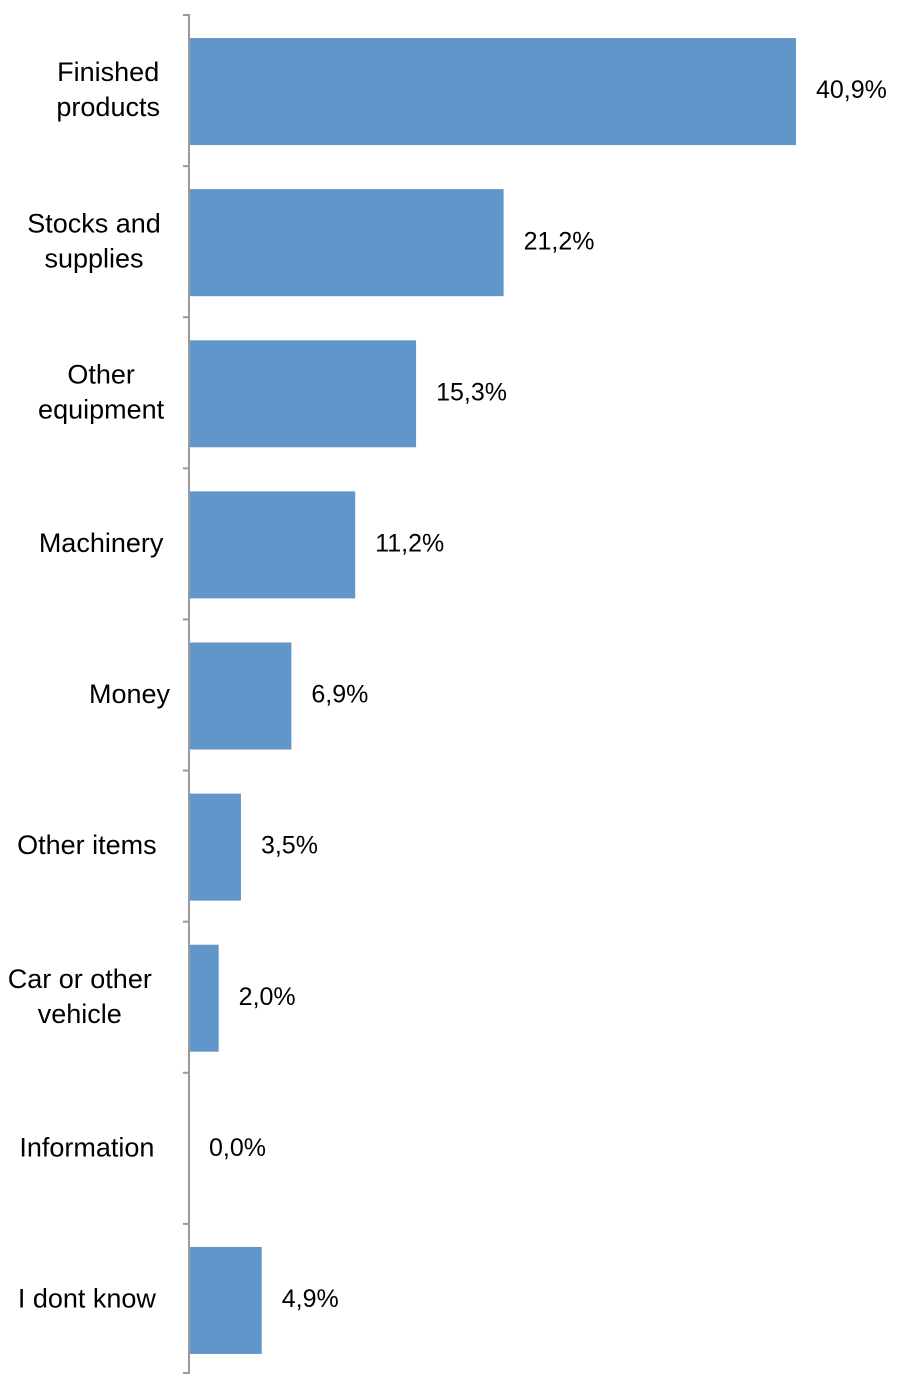 The width and height of the screenshot is (897, 1379). What do you see at coordinates (471, 392) in the screenshot?
I see `value-label-2: 15,3%` at bounding box center [471, 392].